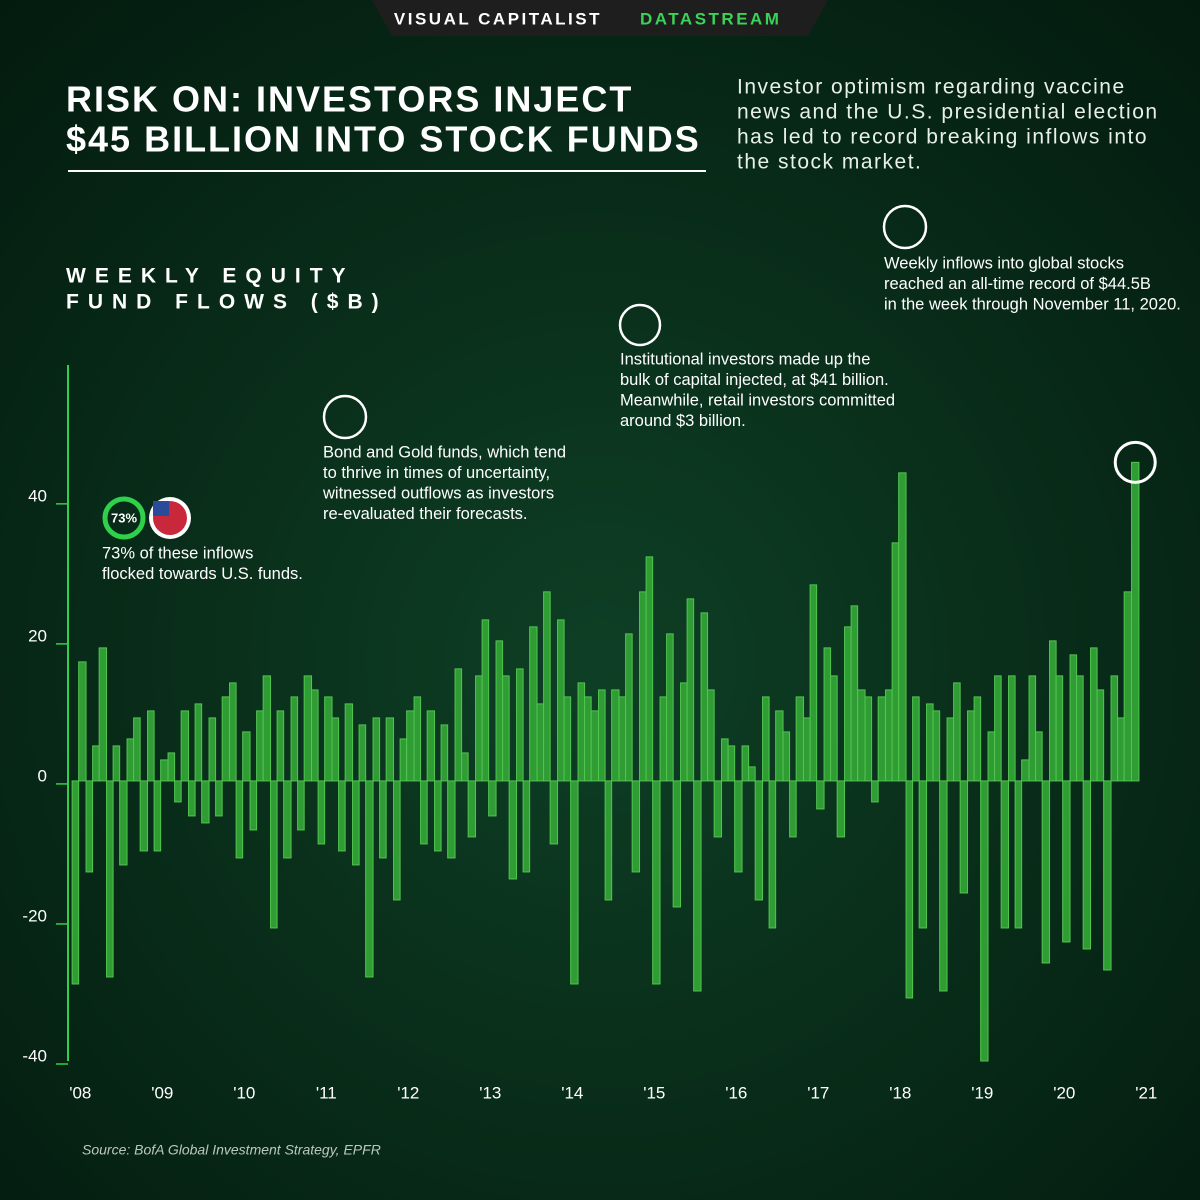 The image size is (1200, 1200). Describe the element at coordinates (162, 1092) in the screenshot. I see `x-tick-label: '09` at that location.